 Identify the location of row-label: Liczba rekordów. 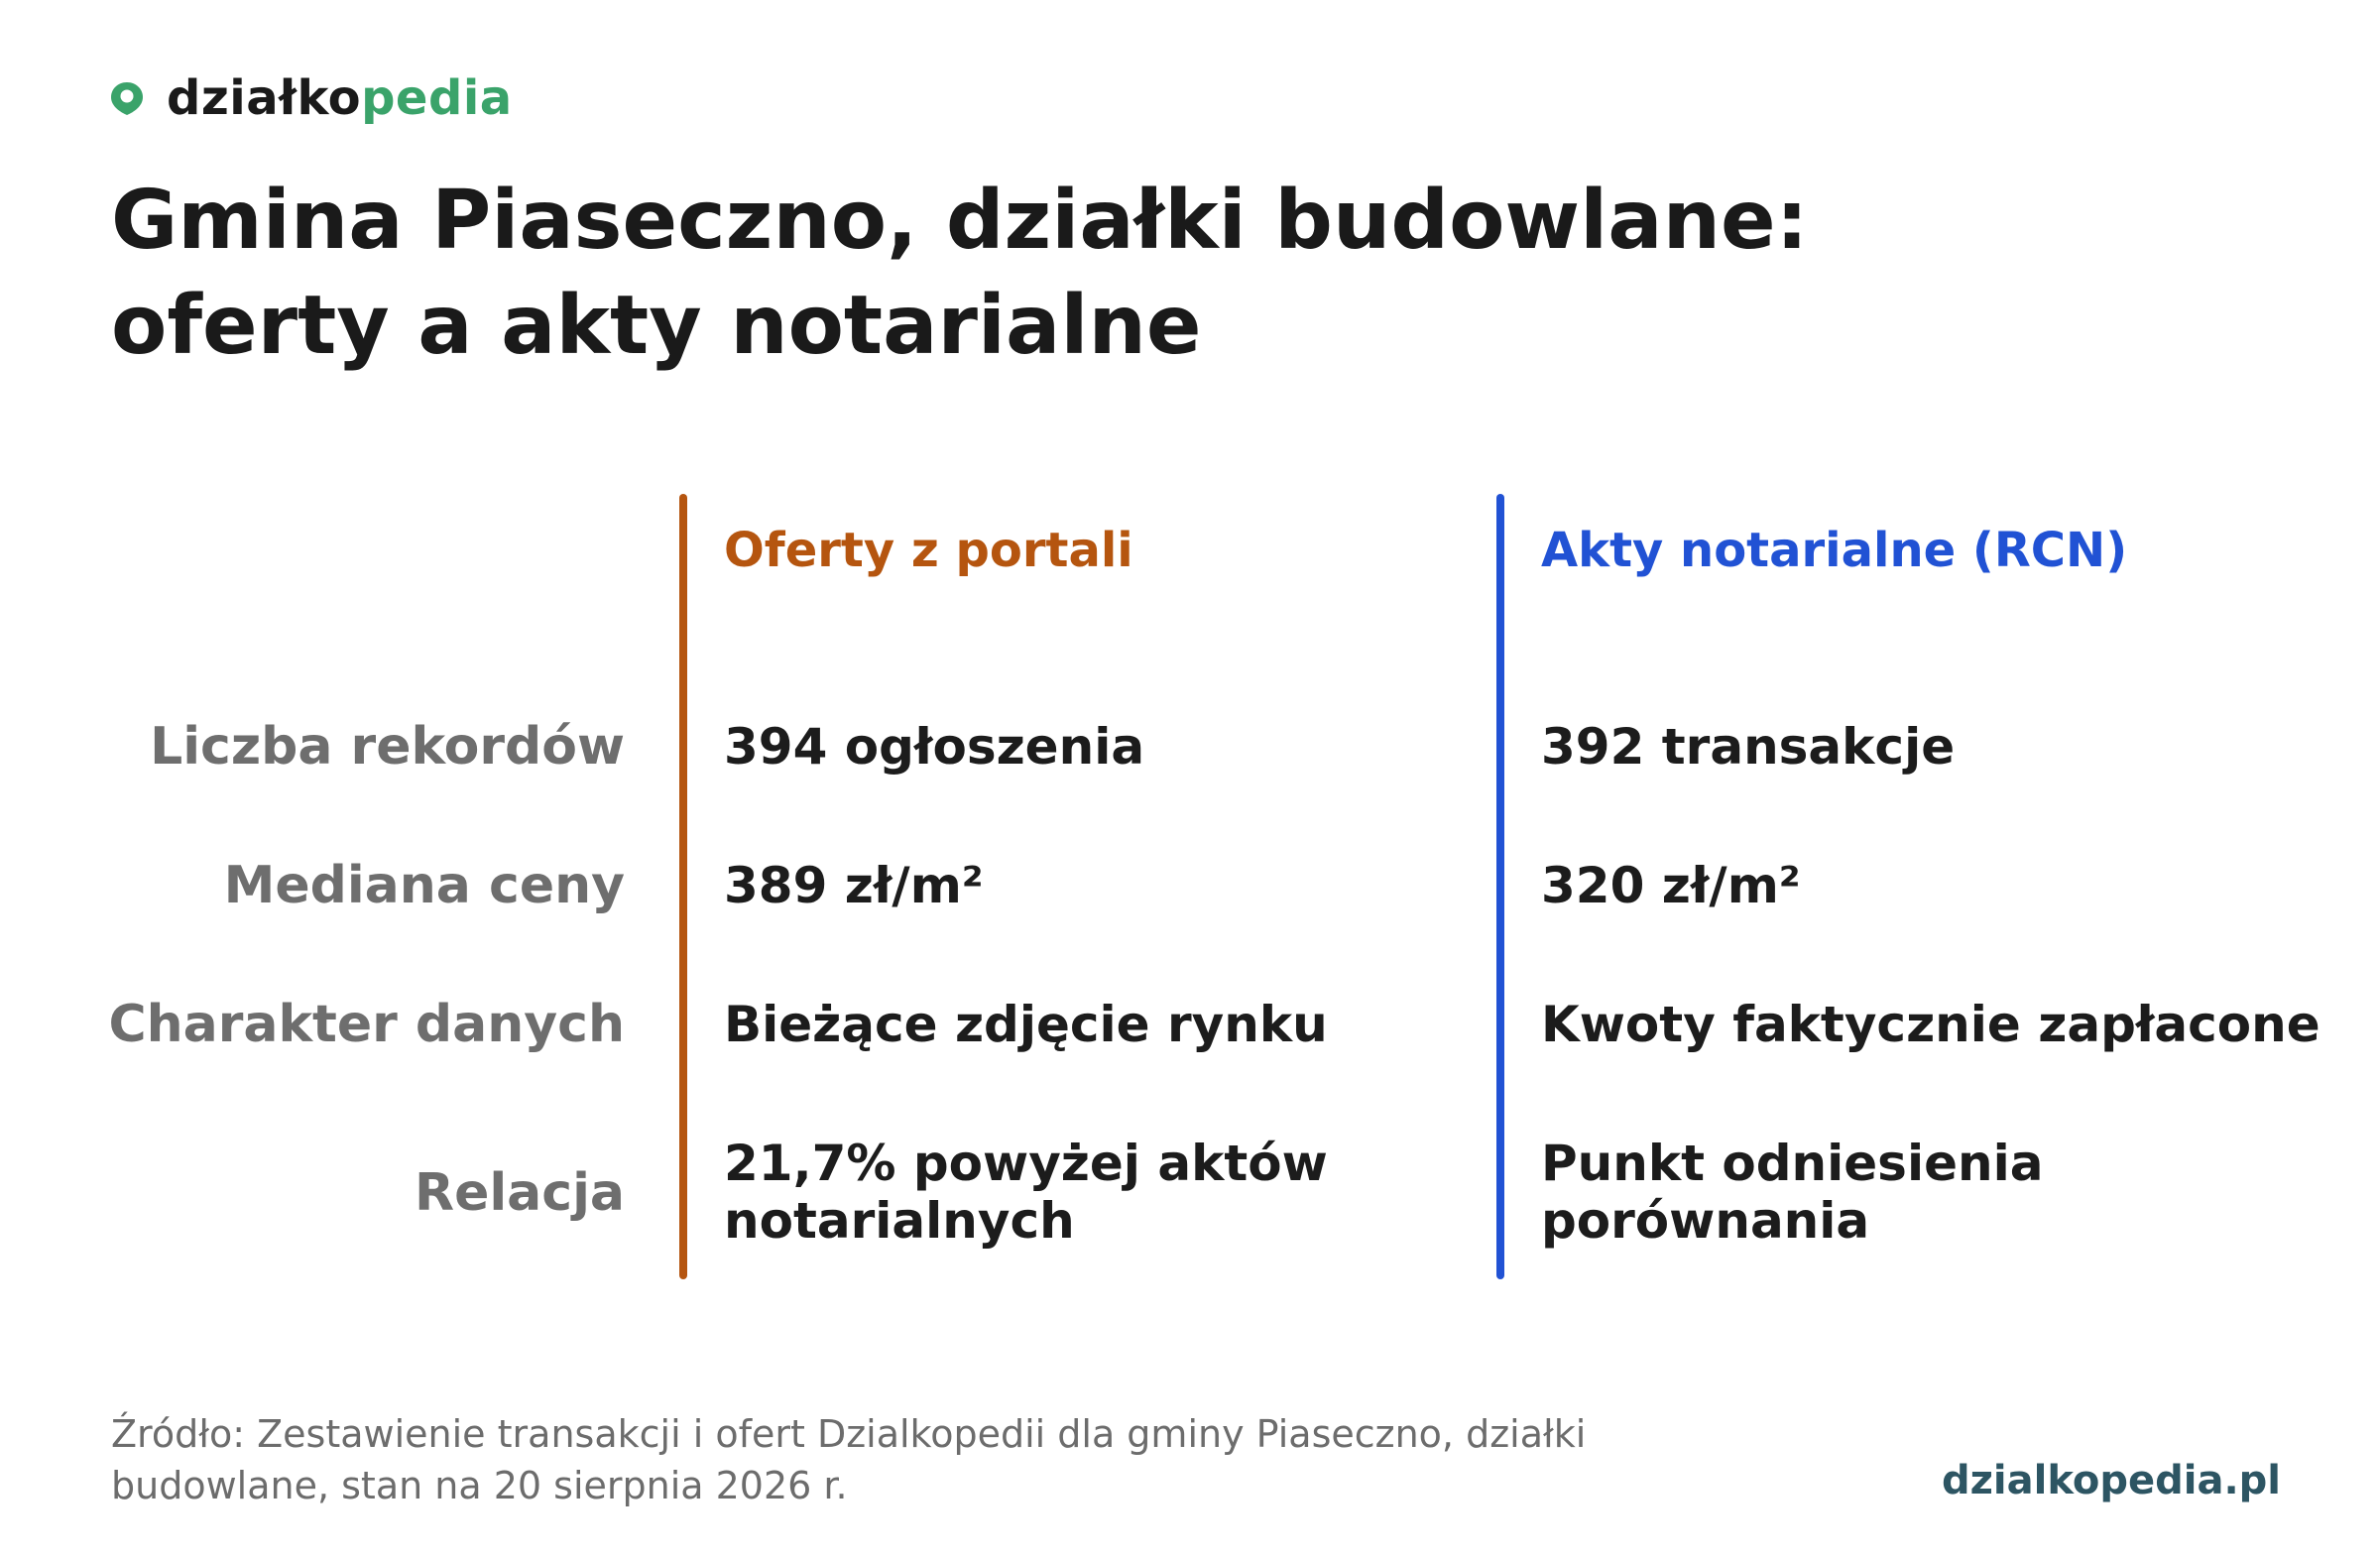
(387, 747).